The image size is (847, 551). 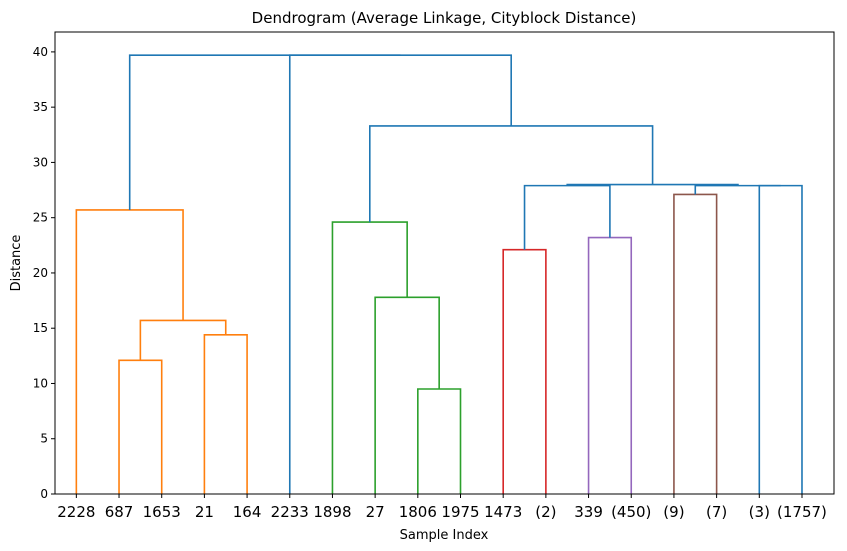 I want to click on y-tick-label: 5, so click(x=44, y=439).